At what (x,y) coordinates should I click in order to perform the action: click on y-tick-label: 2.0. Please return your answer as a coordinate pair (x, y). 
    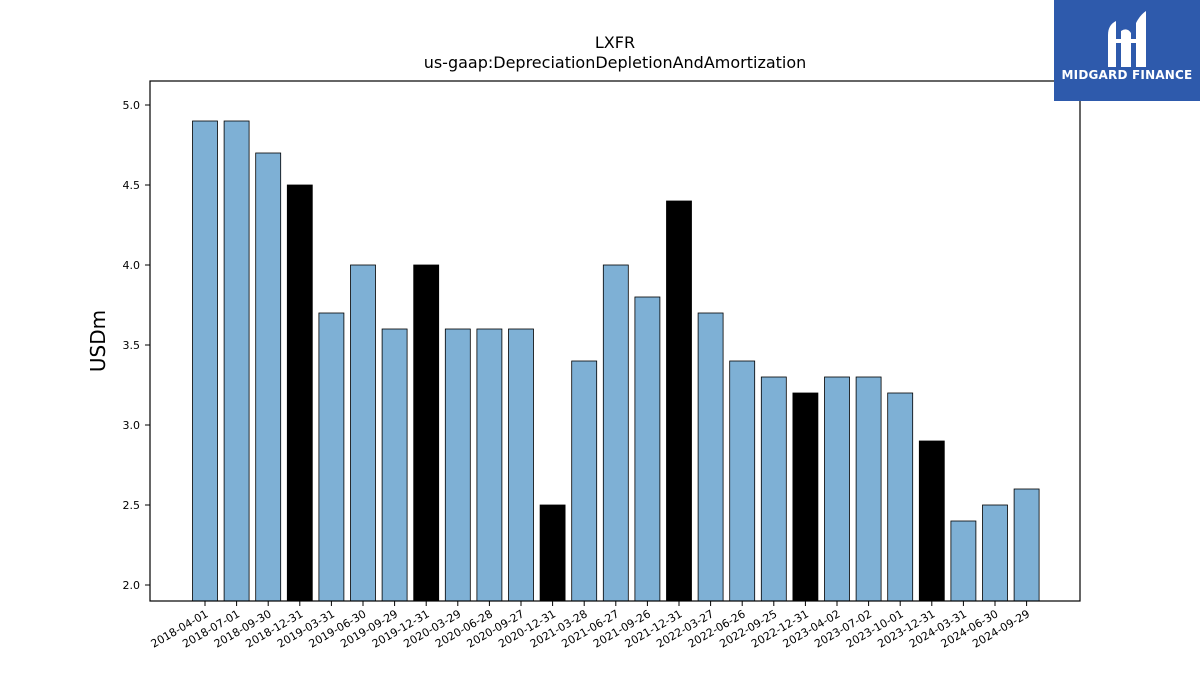
    Looking at the image, I should click on (132, 585).